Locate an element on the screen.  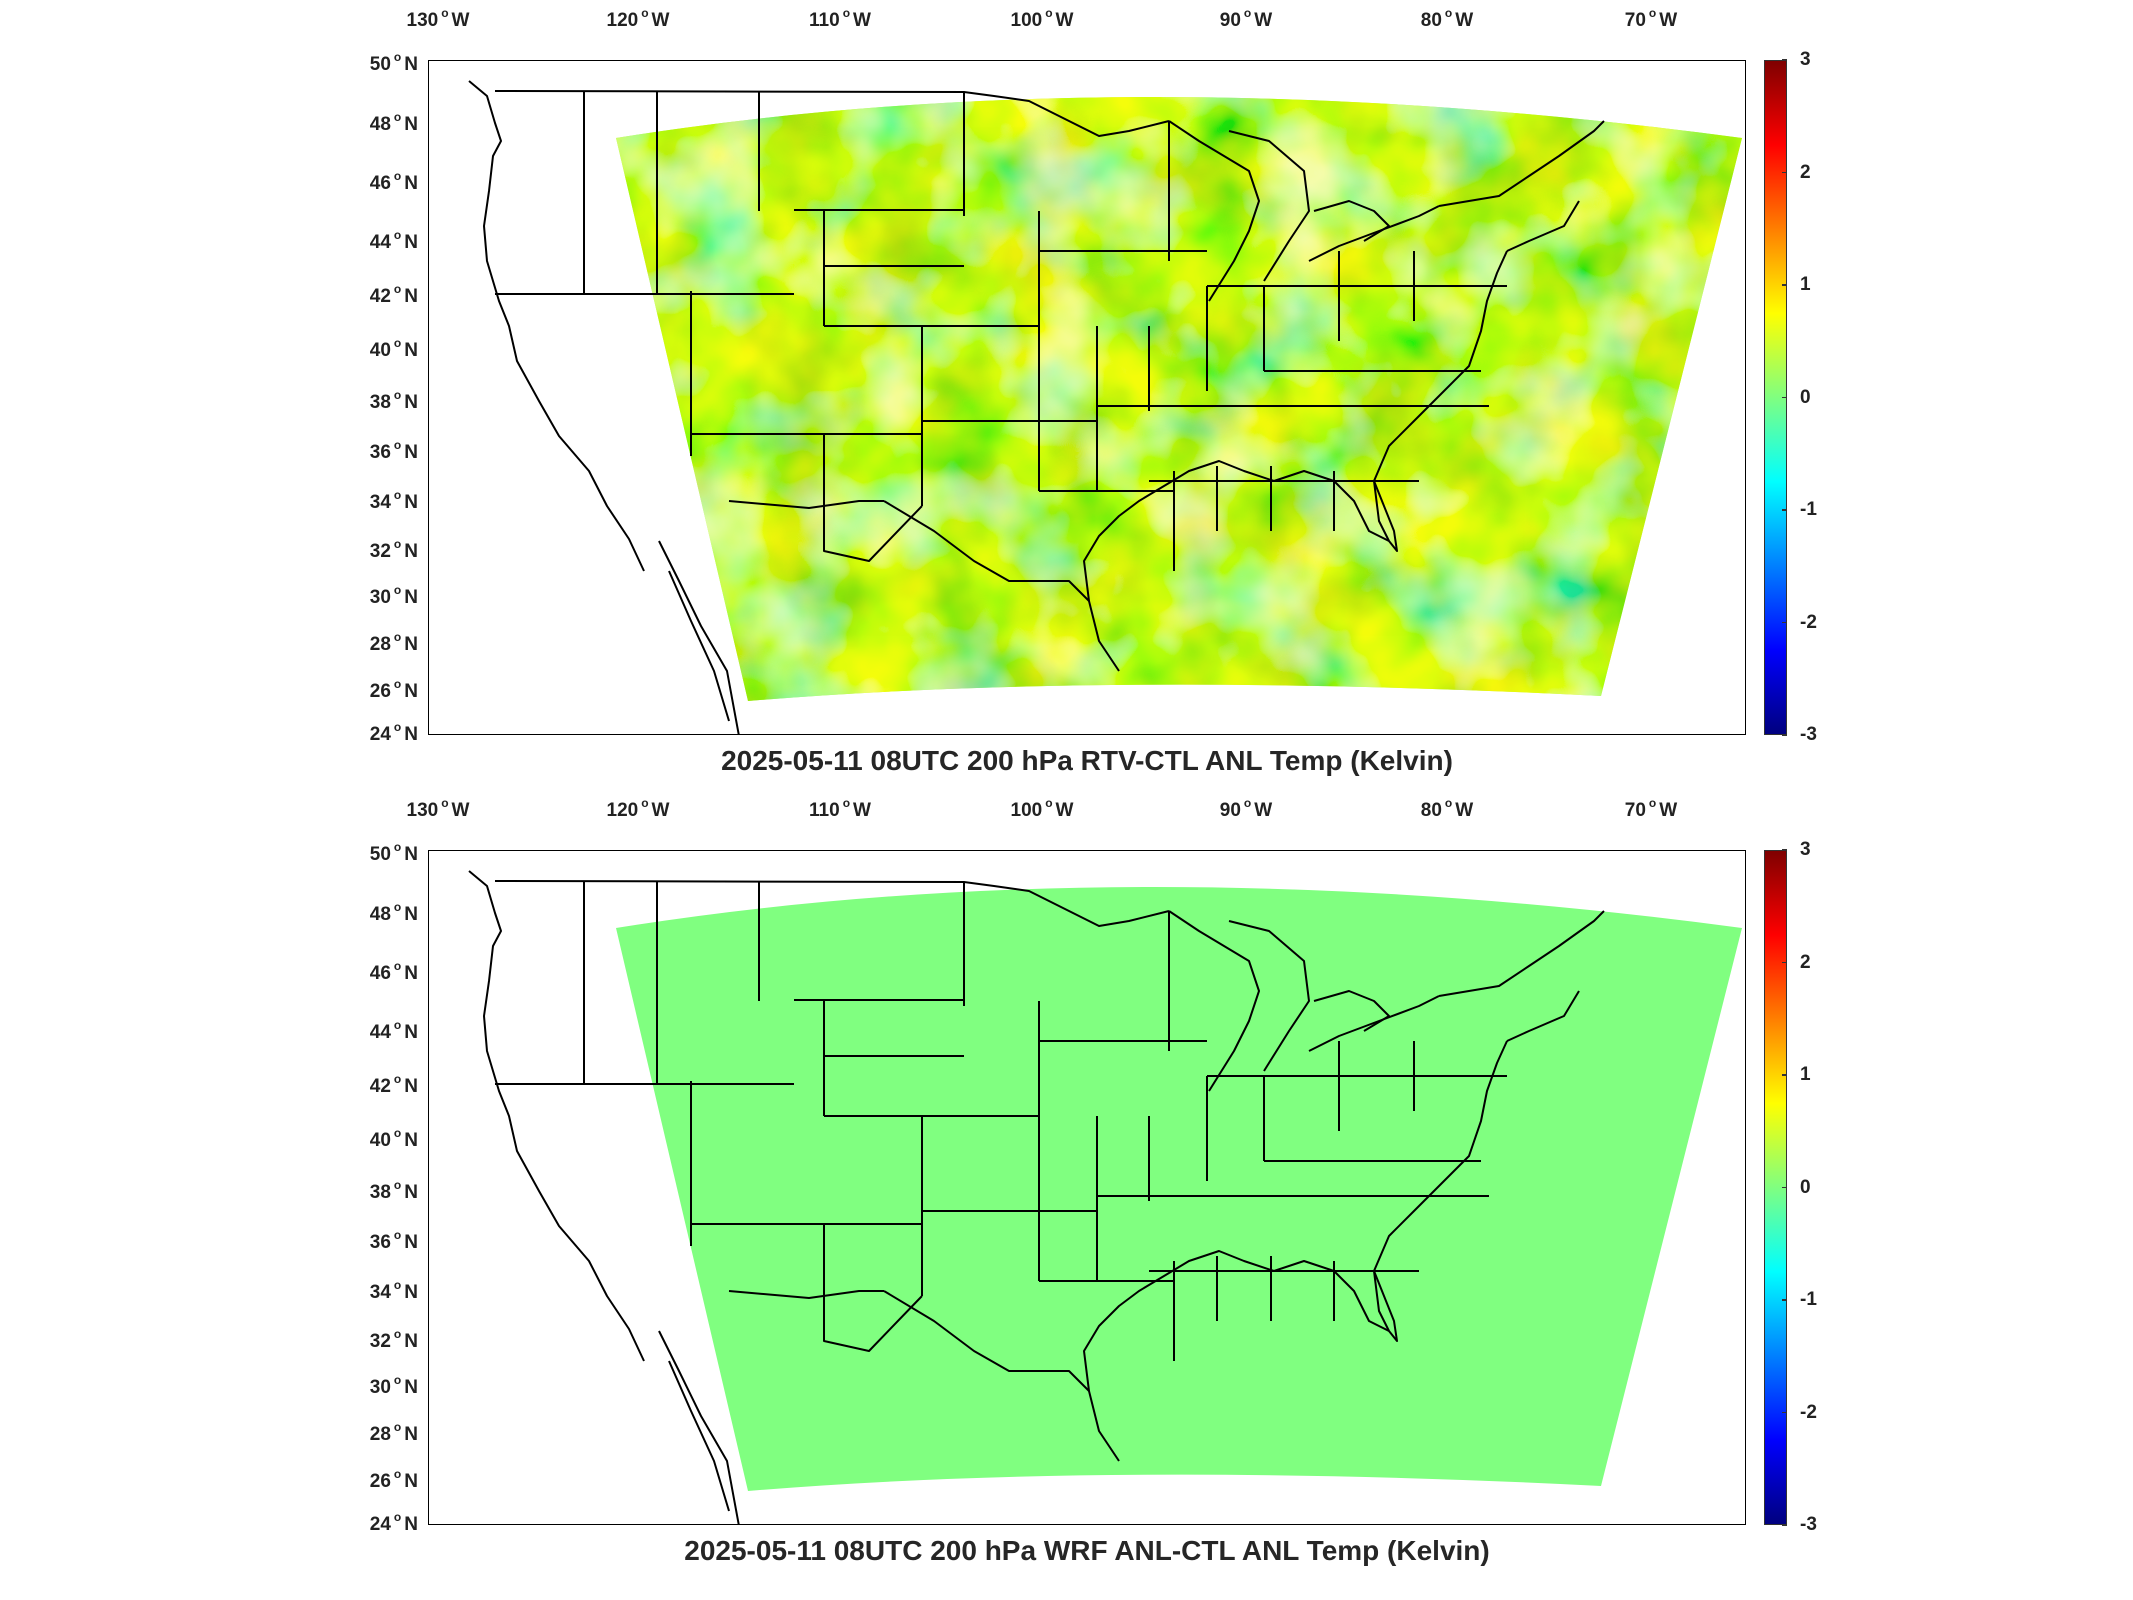
latitude-label: 32 o N is located at coordinates (393, 549).